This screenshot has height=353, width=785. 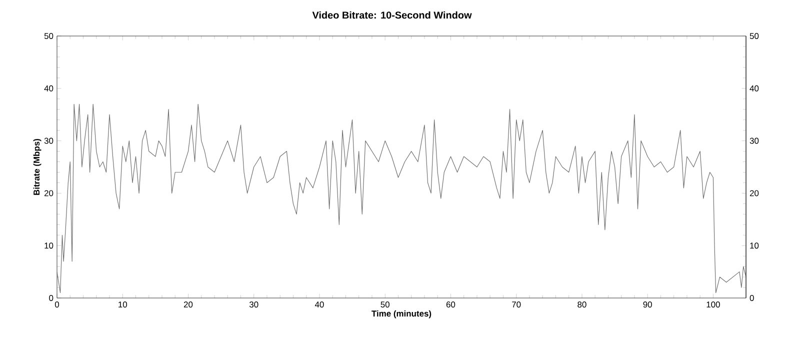 I want to click on y2-tick-label: 0, so click(x=752, y=298).